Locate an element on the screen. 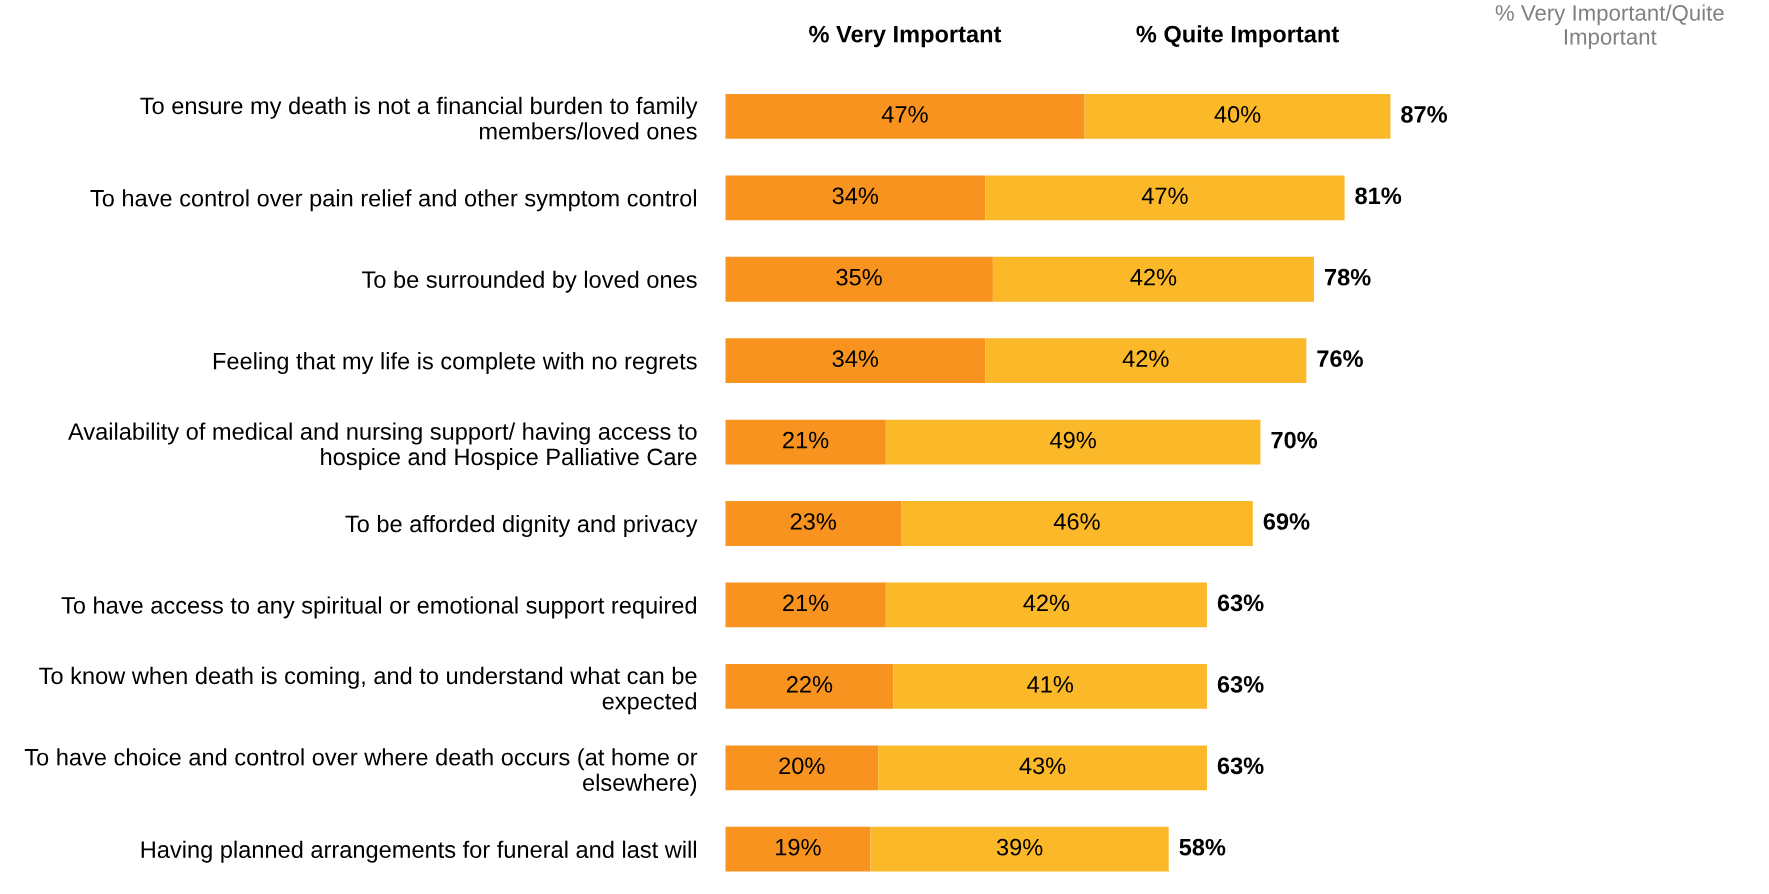  total-label: 87% is located at coordinates (1424, 114).